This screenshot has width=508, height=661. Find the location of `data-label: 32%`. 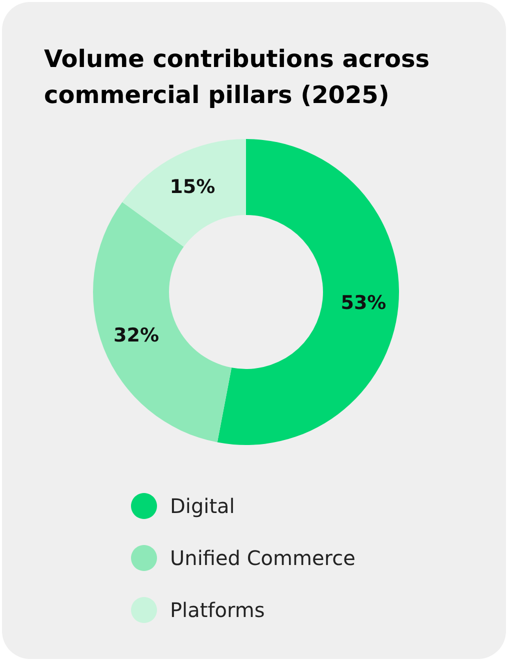

data-label: 32% is located at coordinates (137, 335).